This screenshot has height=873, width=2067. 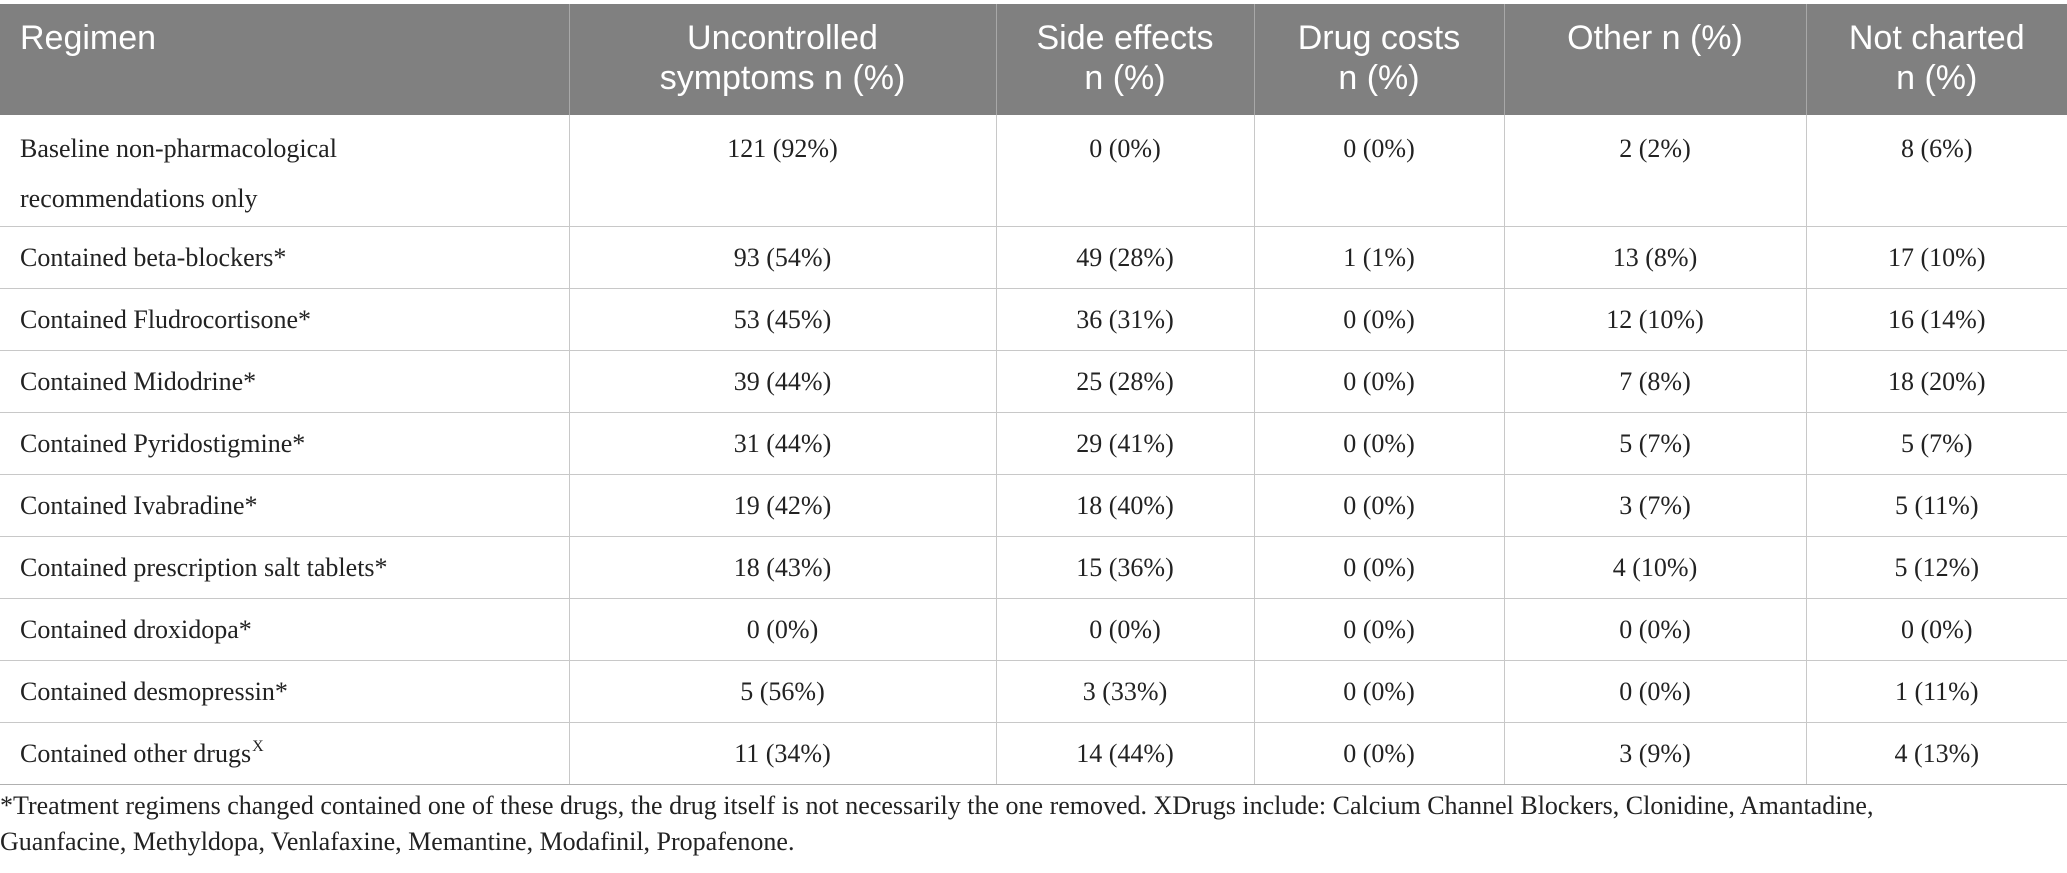 I want to click on side-effects-cell: 25 (28%), so click(x=1124, y=381).